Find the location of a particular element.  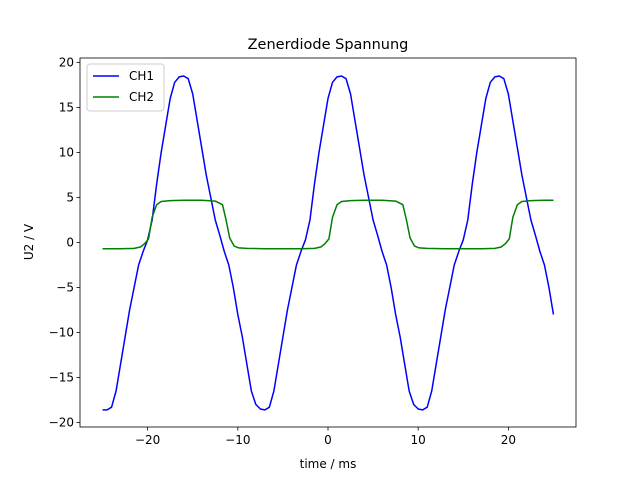

y-tick-label: −5 is located at coordinates (65, 288).